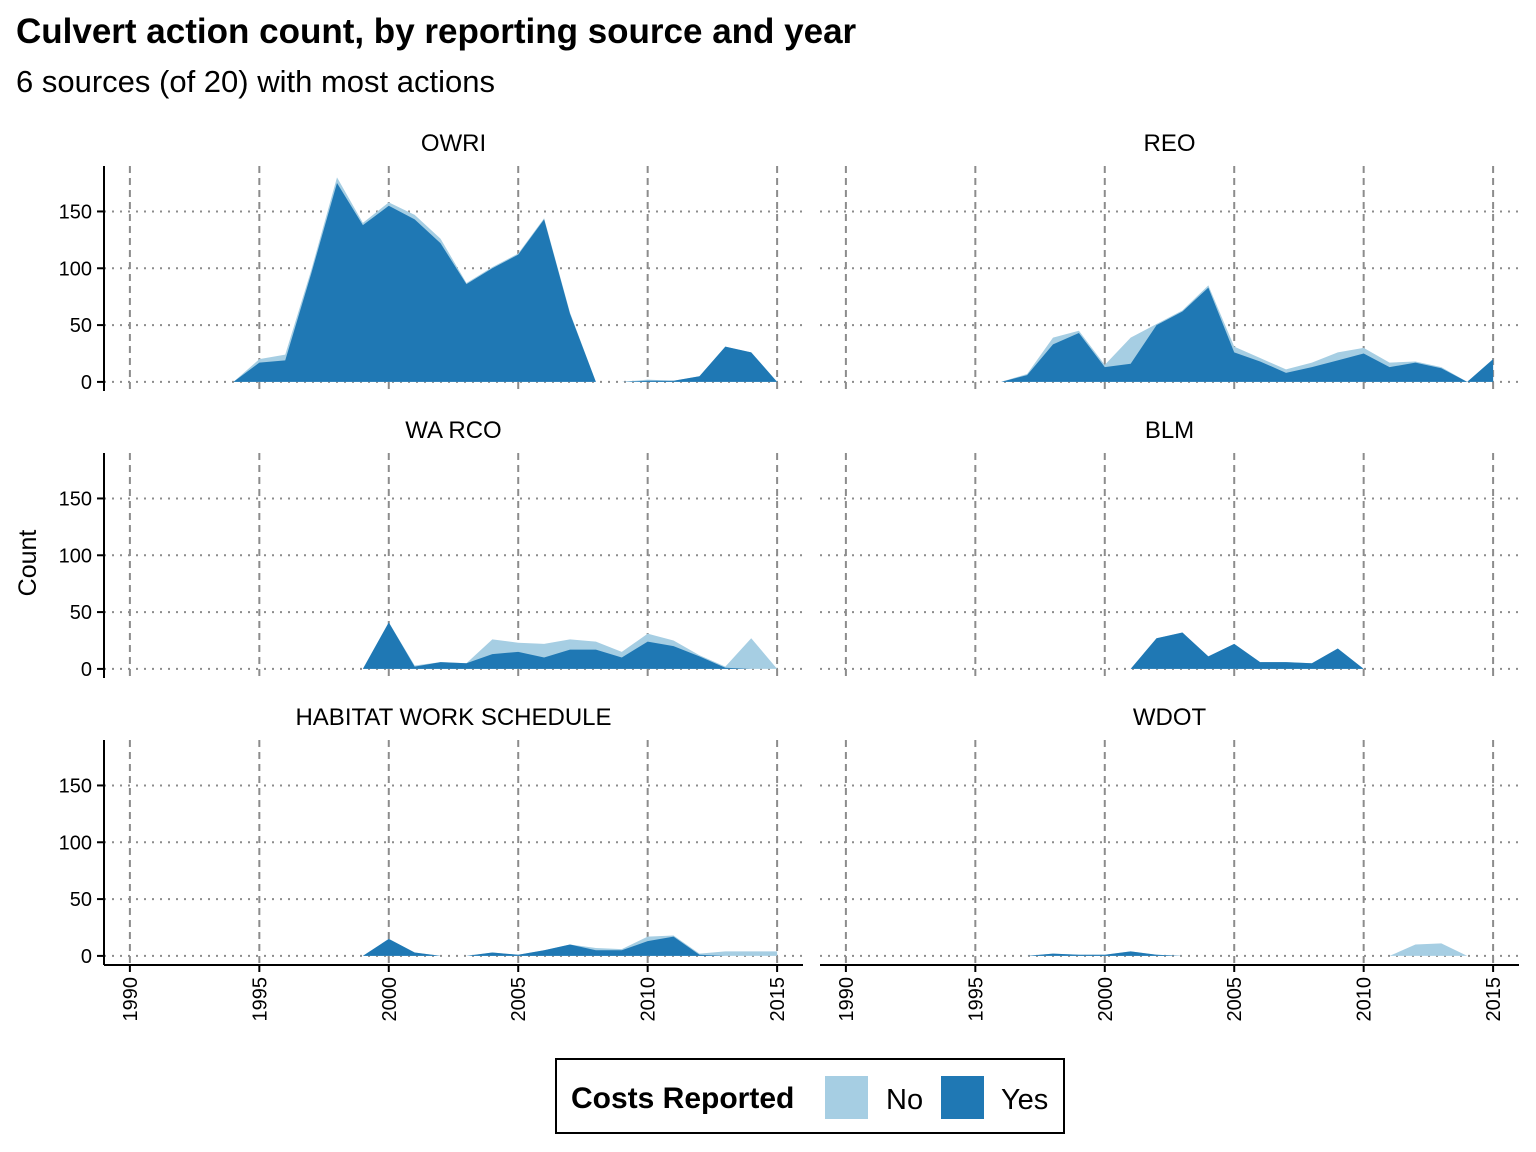 Image resolution: width=1536 pixels, height=1152 pixels. I want to click on panel-title: WA RCO, so click(453, 430).